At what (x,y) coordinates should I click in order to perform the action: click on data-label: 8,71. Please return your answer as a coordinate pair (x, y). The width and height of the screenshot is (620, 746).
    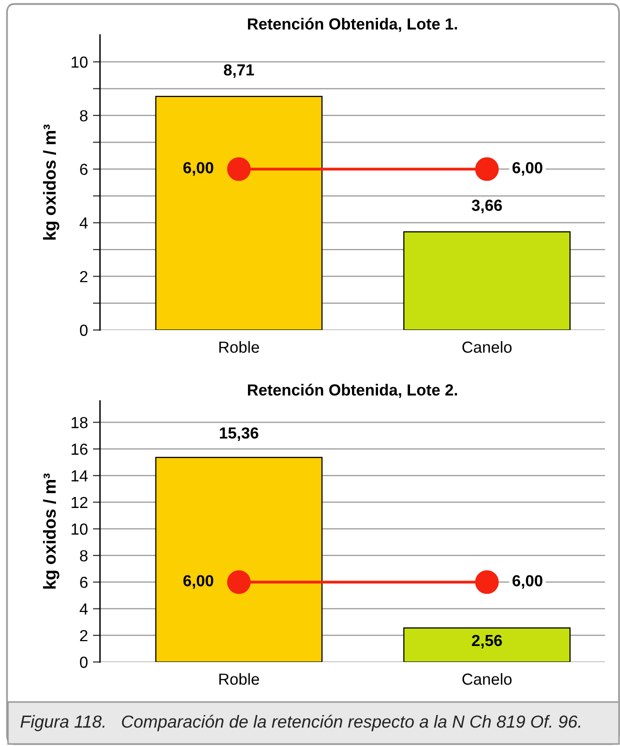
    Looking at the image, I should click on (239, 71).